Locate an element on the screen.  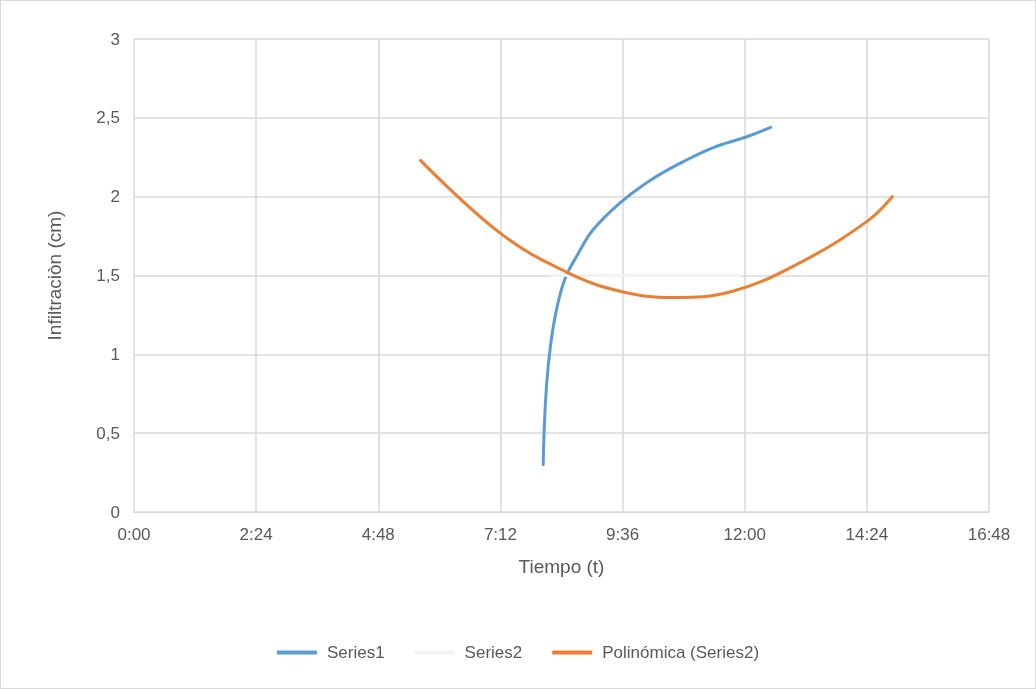
y-tick-label: 3 is located at coordinates (115, 39).